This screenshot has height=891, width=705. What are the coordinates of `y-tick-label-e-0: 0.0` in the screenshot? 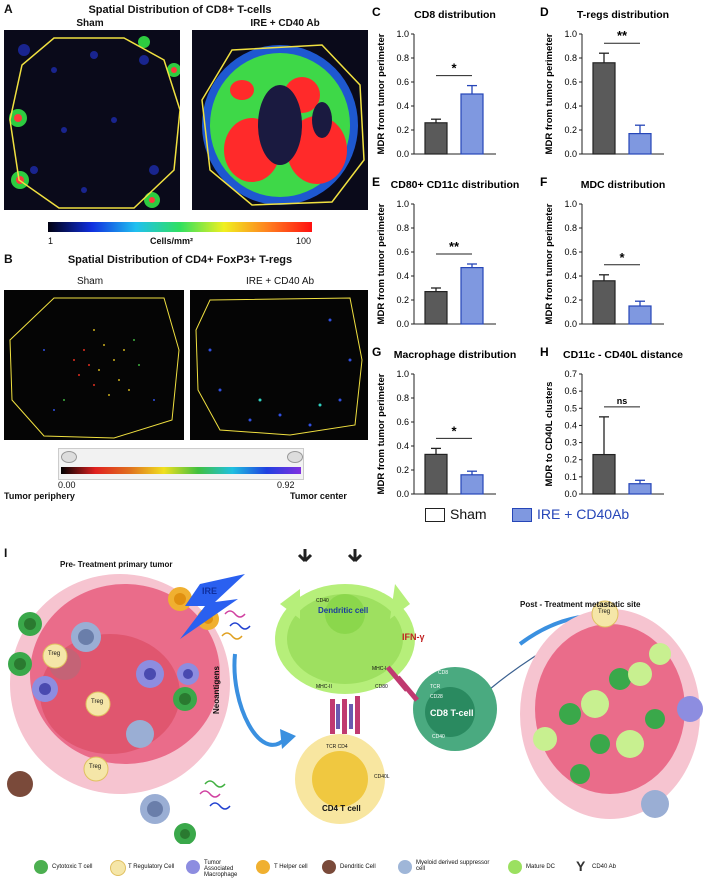 It's located at (402, 324).